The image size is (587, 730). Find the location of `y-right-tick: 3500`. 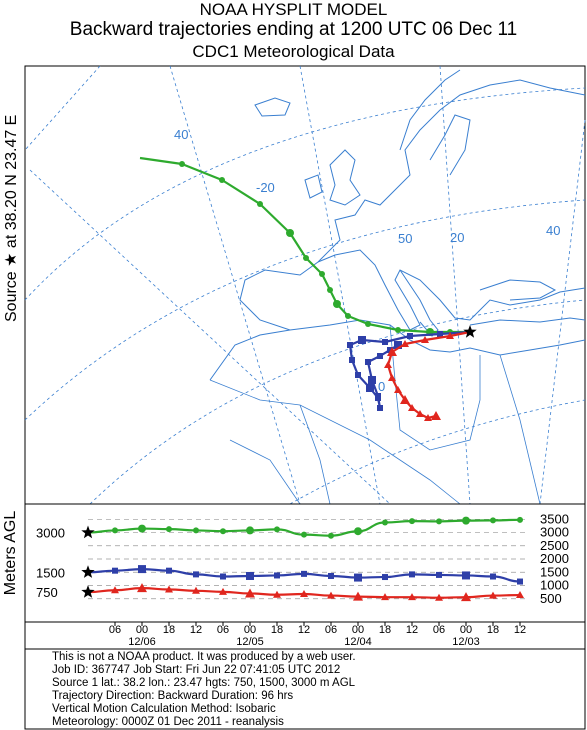

y-right-tick: 3500 is located at coordinates (554, 518).